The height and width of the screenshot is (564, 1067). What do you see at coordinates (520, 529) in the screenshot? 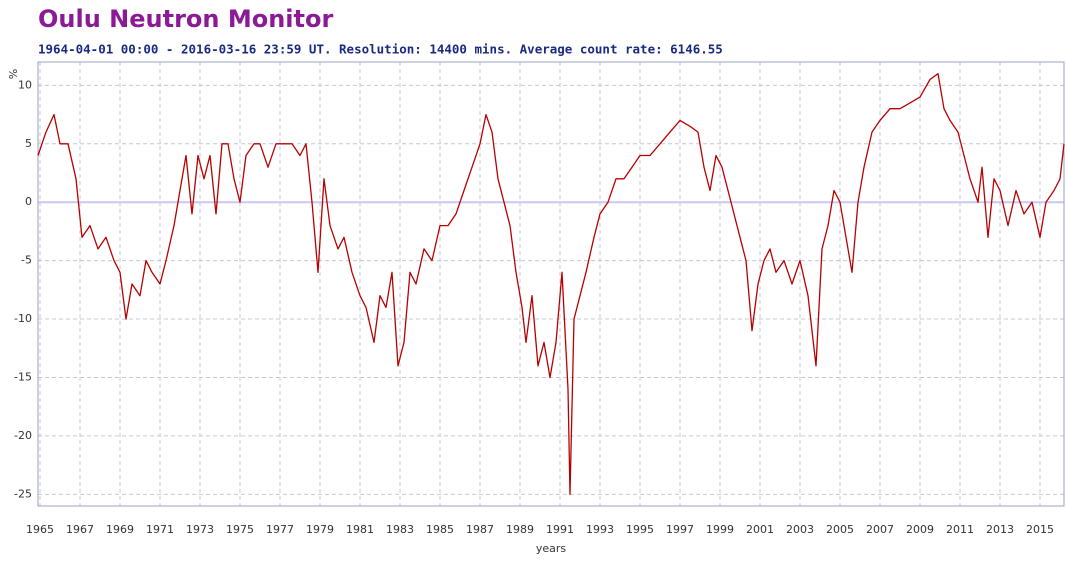
I see `x-tick-label: 1989` at bounding box center [520, 529].